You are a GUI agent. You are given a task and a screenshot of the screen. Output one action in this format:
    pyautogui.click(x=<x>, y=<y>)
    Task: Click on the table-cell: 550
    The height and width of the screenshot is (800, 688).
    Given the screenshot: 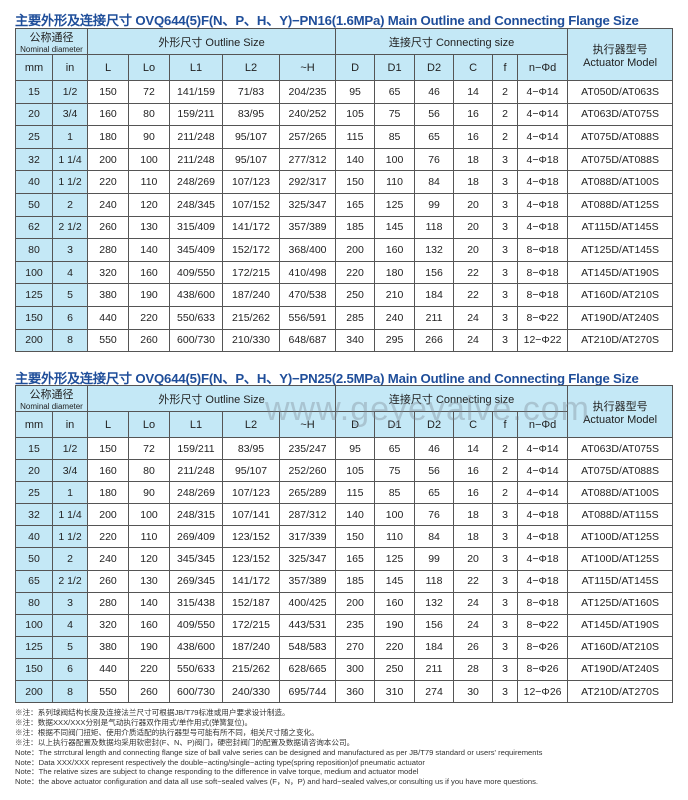 What is the action you would take?
    pyautogui.click(x=108, y=340)
    